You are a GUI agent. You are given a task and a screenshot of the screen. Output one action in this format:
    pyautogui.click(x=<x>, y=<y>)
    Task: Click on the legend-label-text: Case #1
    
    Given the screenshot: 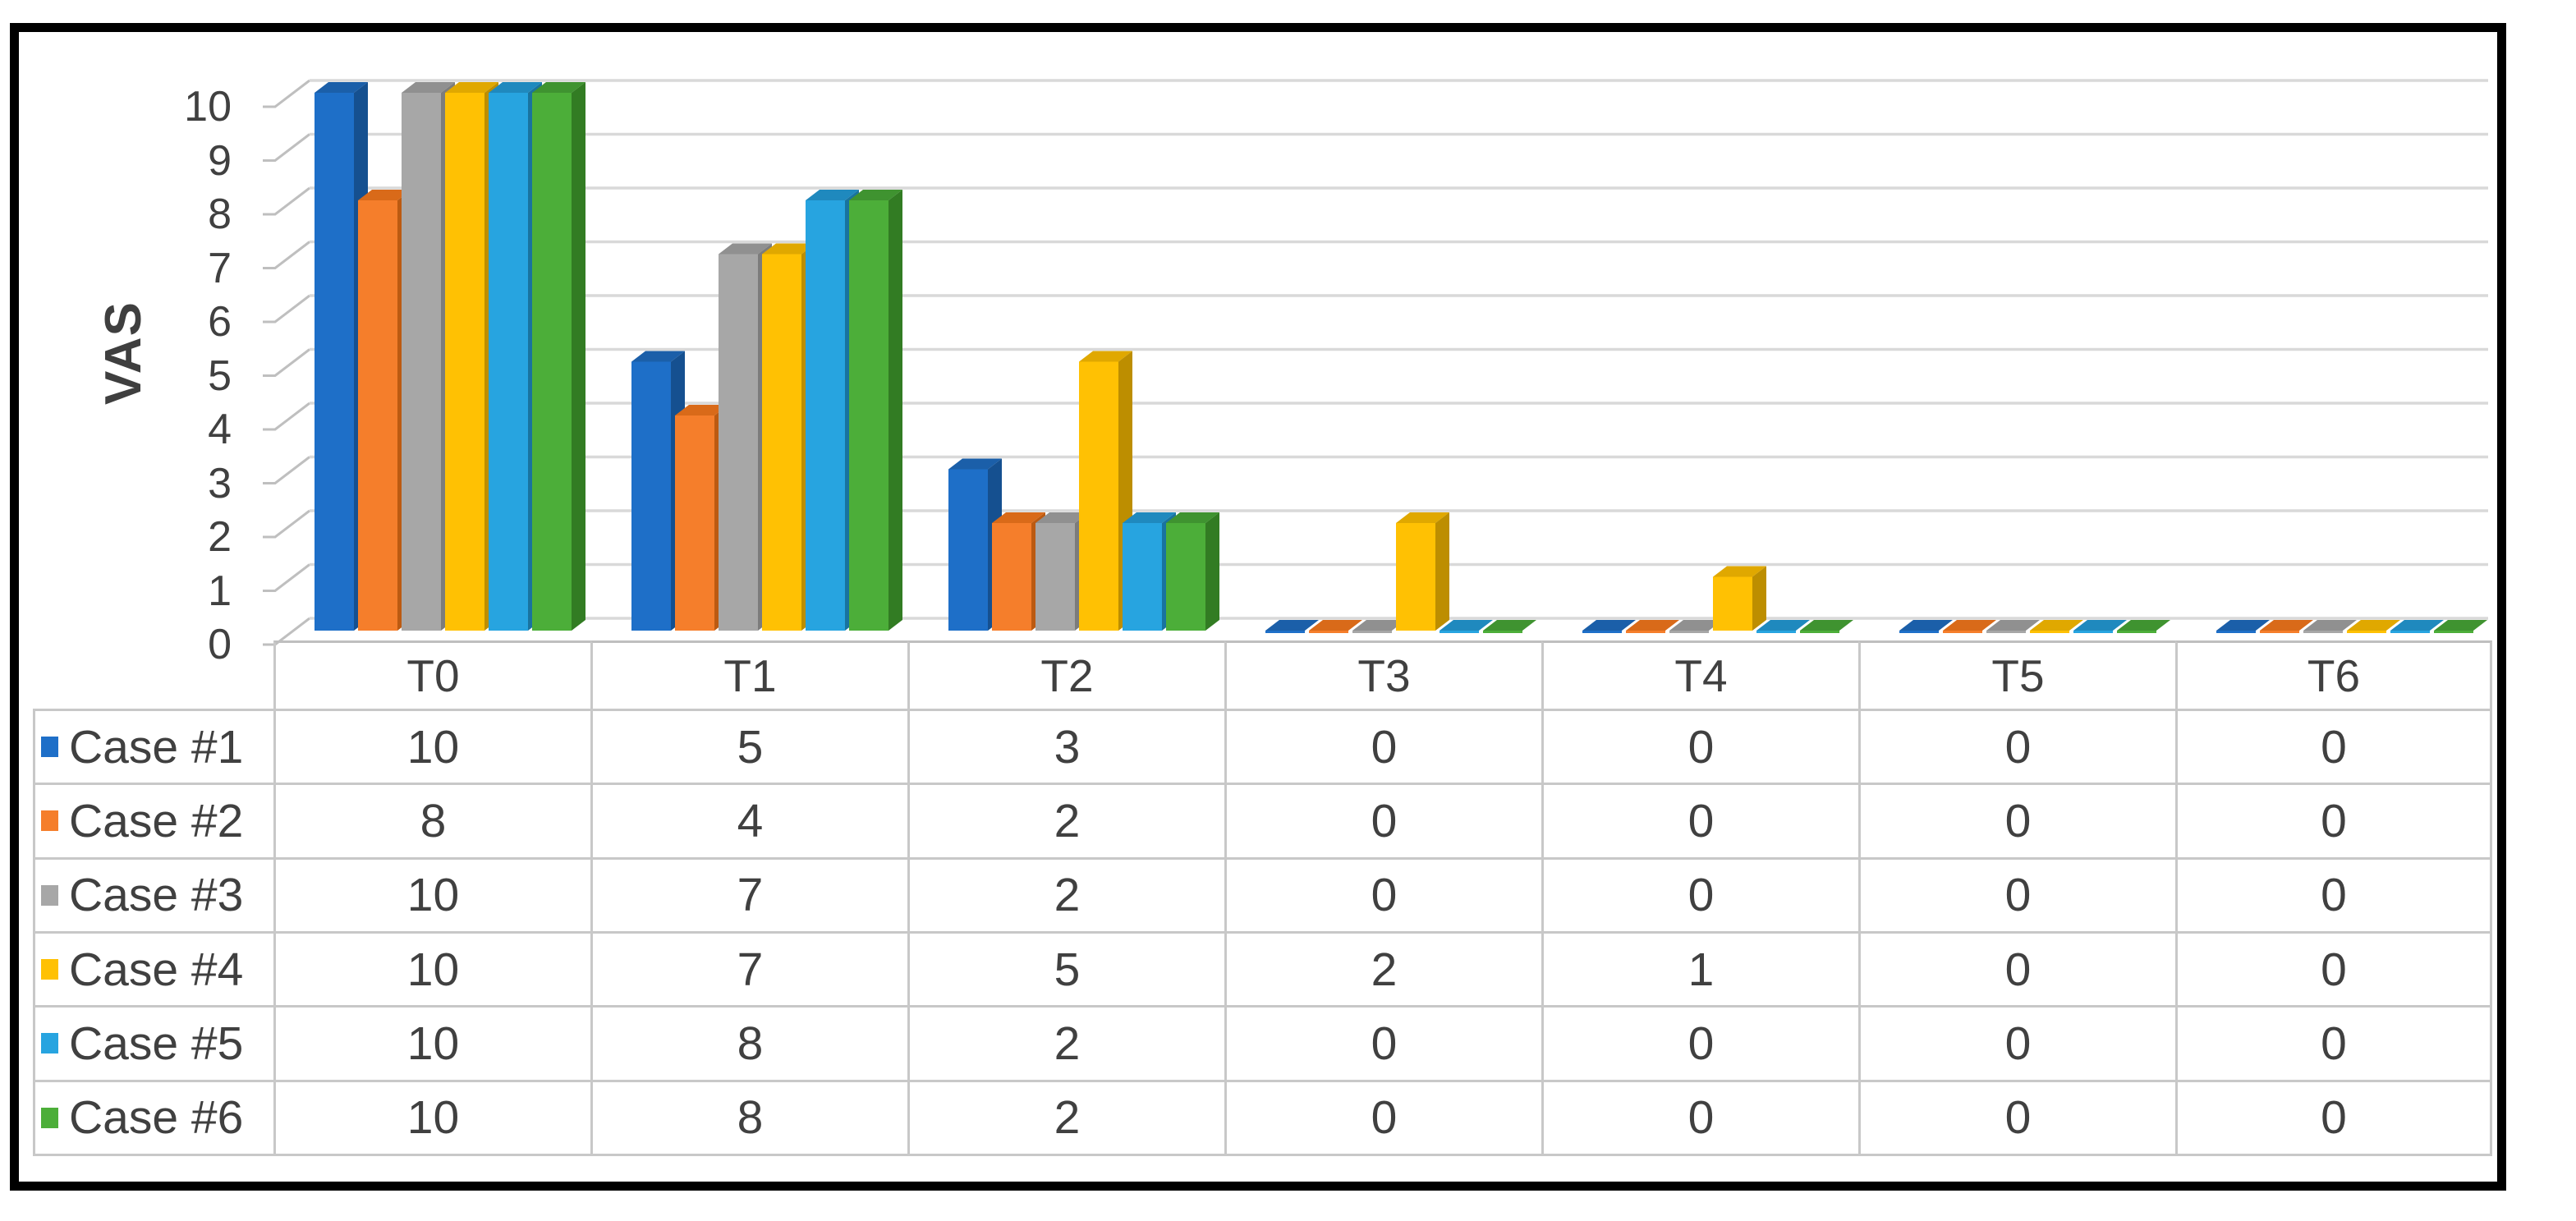 What is the action you would take?
    pyautogui.click(x=156, y=746)
    